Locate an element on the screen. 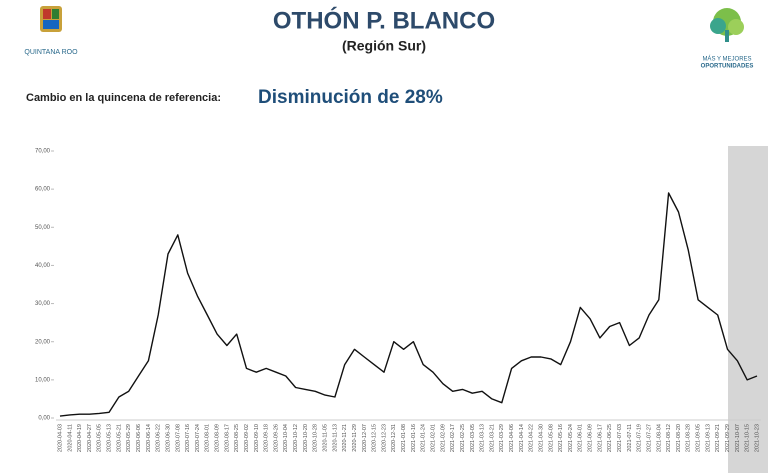 Image resolution: width=768 pixels, height=473 pixels. x-tick-label: 2021-09-05 is located at coordinates (699, 438).